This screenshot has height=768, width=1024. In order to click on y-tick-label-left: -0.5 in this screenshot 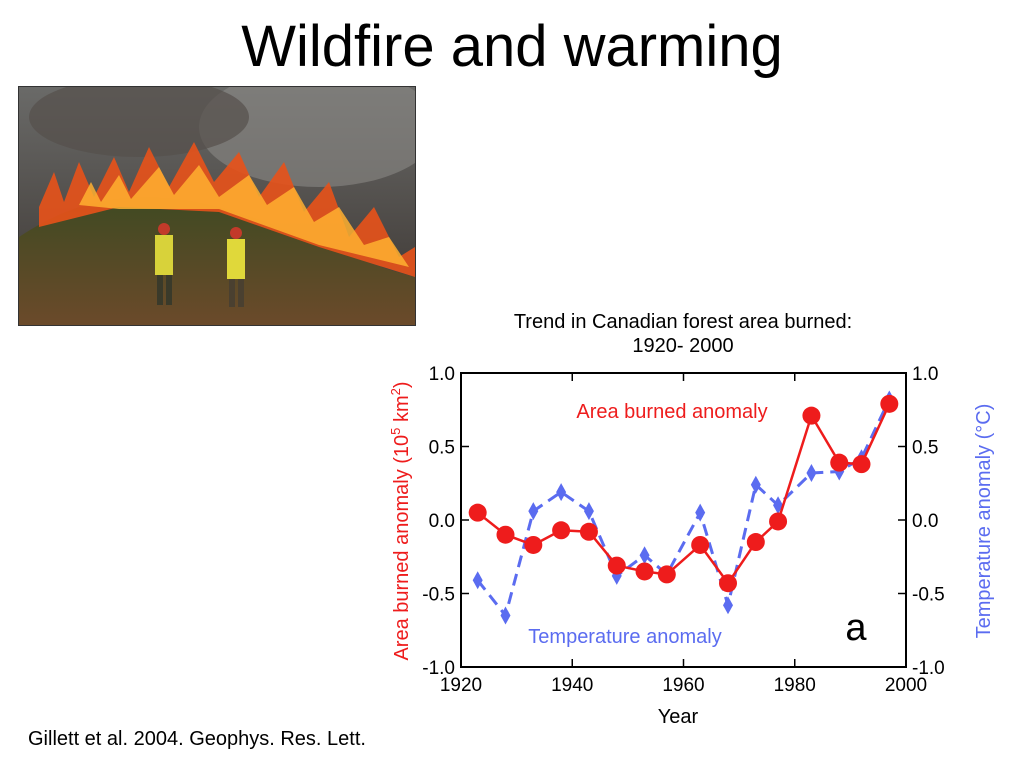, I will do `click(438, 595)`.